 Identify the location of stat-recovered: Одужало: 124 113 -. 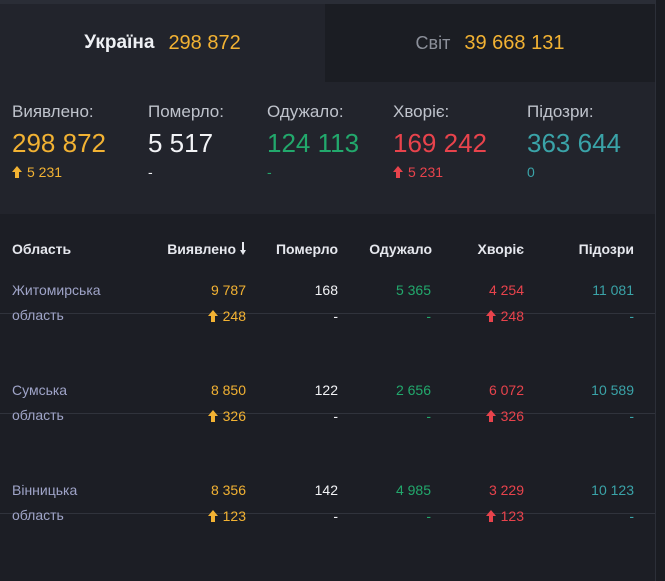
(313, 141).